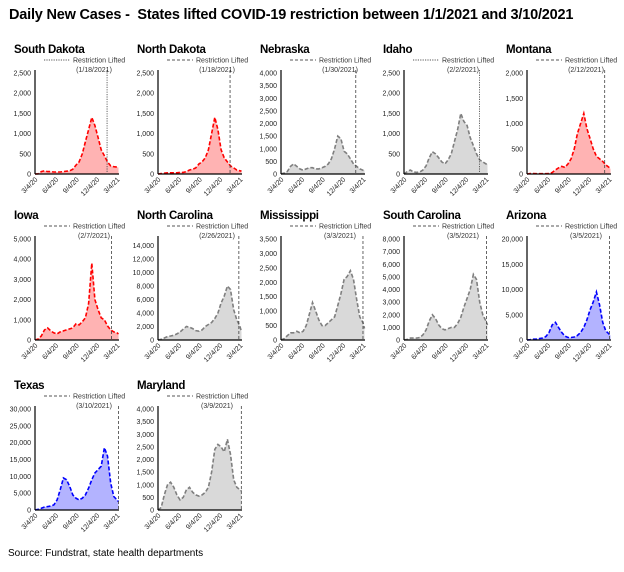 The image size is (624, 572). What do you see at coordinates (175, 216) in the screenshot?
I see `panel-title: North Carolina` at bounding box center [175, 216].